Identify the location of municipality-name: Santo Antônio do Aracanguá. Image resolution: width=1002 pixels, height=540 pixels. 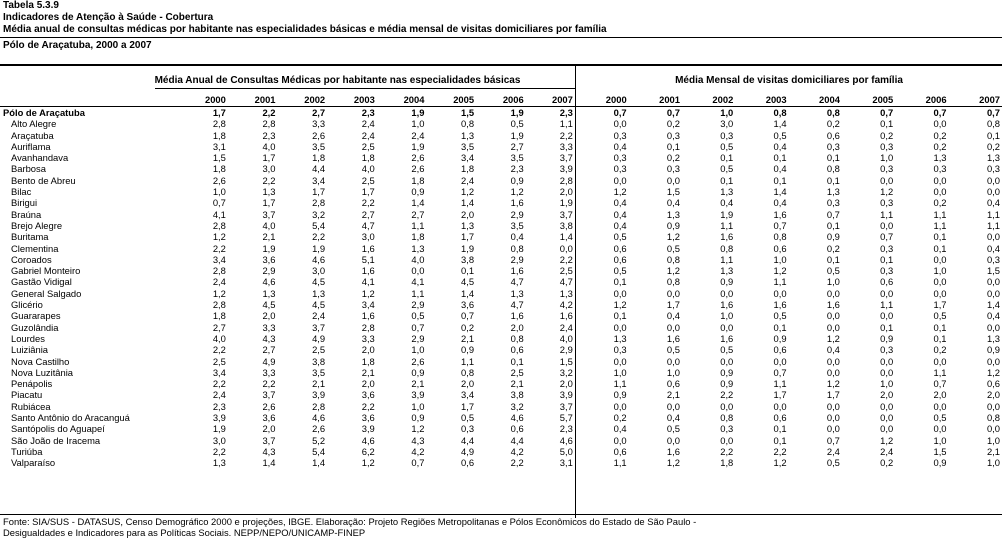
(70, 418).